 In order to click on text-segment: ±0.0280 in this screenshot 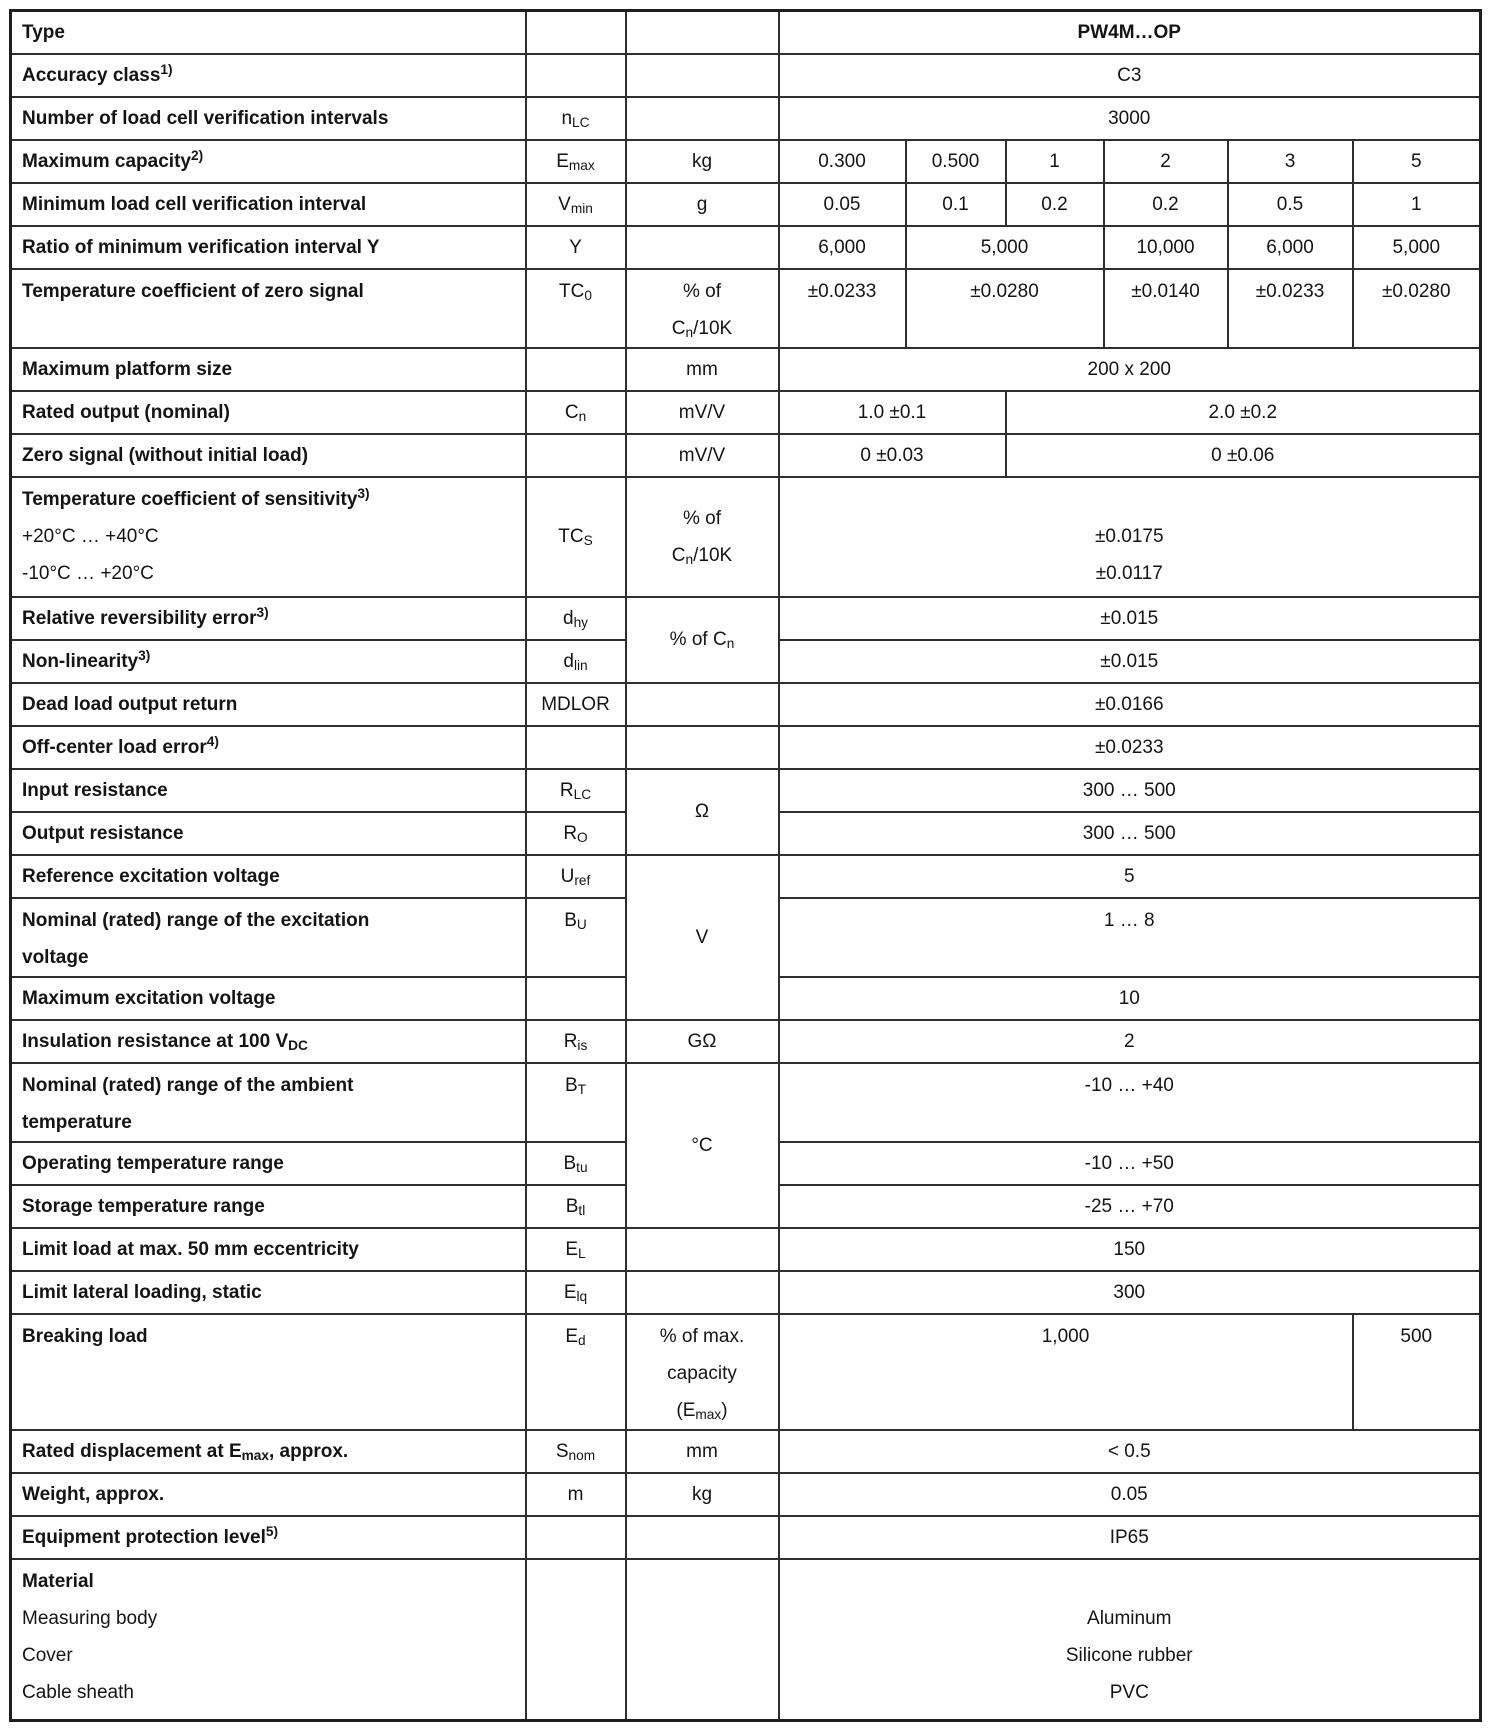, I will do `click(1416, 291)`.